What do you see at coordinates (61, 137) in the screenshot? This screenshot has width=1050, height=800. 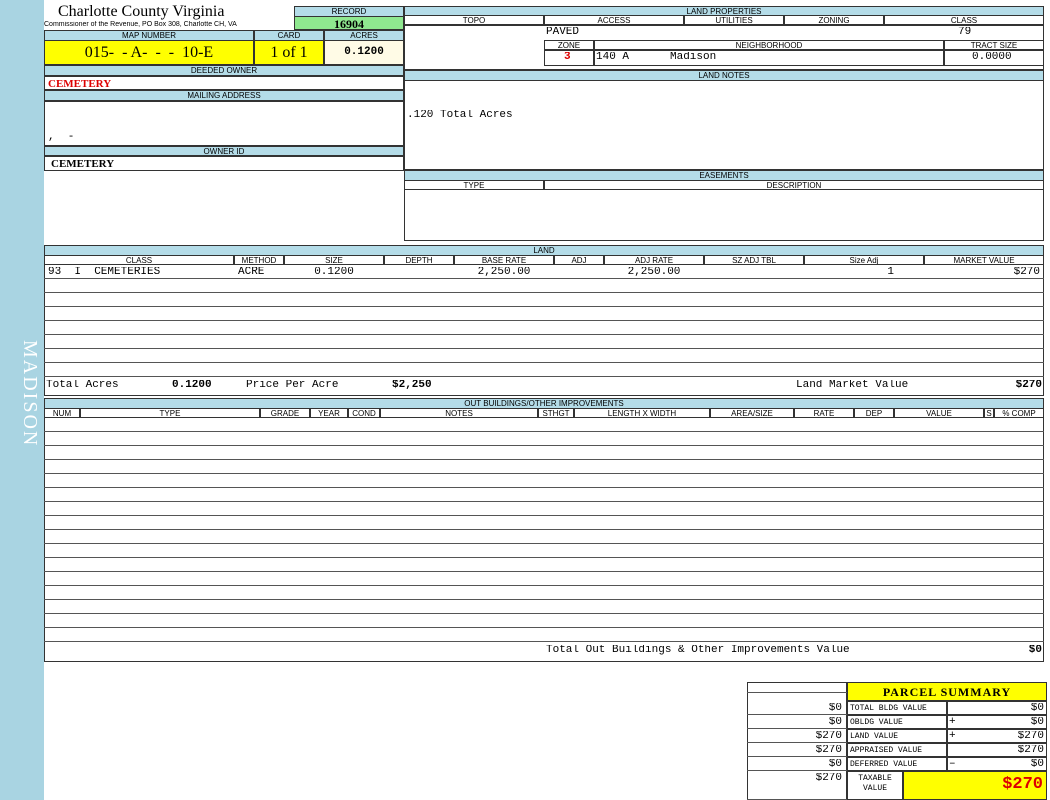 I see `mailing-address: , -` at bounding box center [61, 137].